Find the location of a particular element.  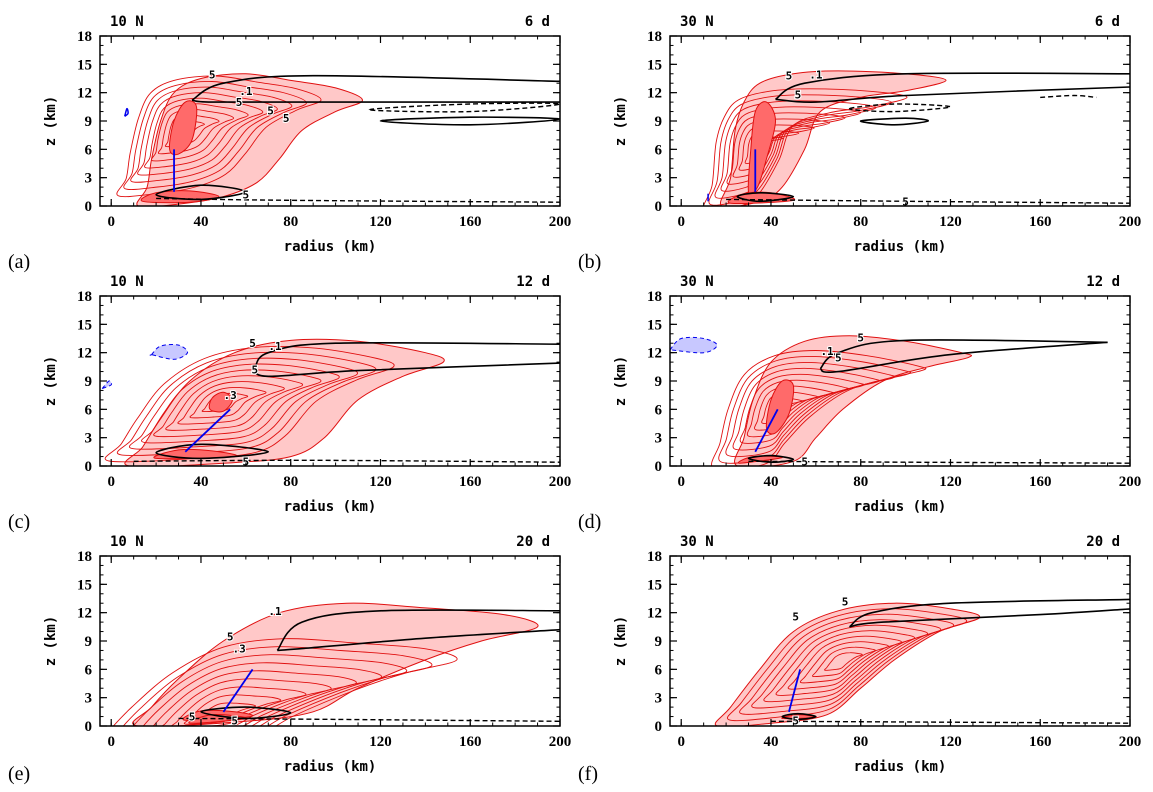

header-day: 20 d is located at coordinates (533, 542).